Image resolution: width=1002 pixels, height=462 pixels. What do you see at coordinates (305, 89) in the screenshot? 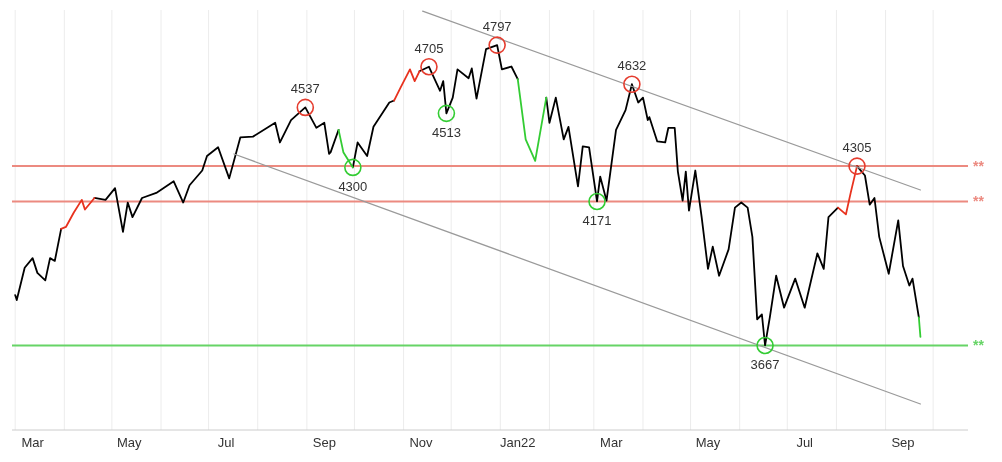
I see `data-label: 4537` at bounding box center [305, 89].